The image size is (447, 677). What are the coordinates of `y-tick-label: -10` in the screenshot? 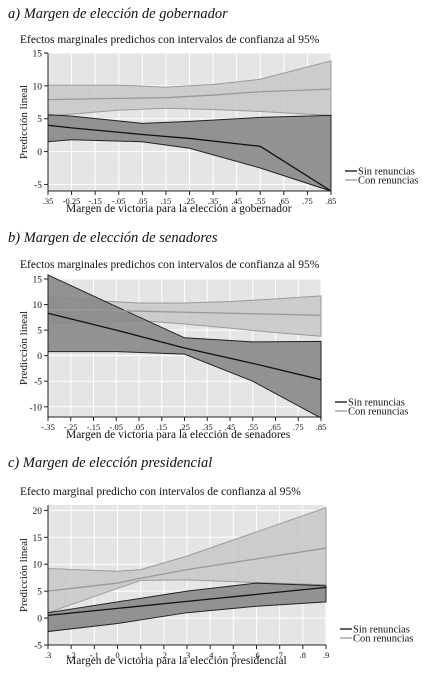 It's located at (35, 408).